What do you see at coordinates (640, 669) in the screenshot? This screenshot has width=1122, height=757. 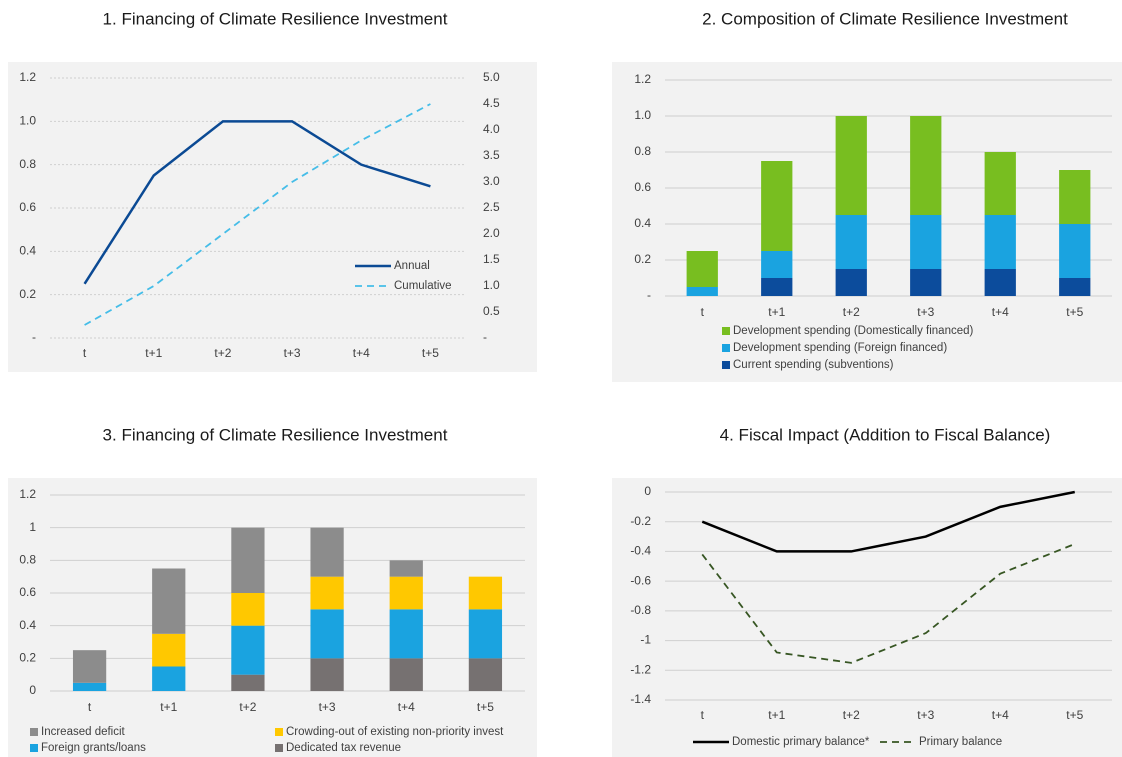 I see `y-tick-label: -1.2` at bounding box center [640, 669].